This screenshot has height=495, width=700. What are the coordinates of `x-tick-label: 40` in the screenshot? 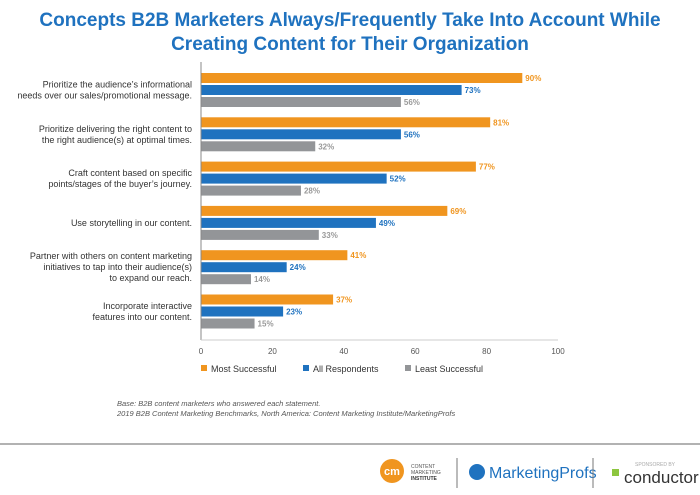 It's located at (343, 351).